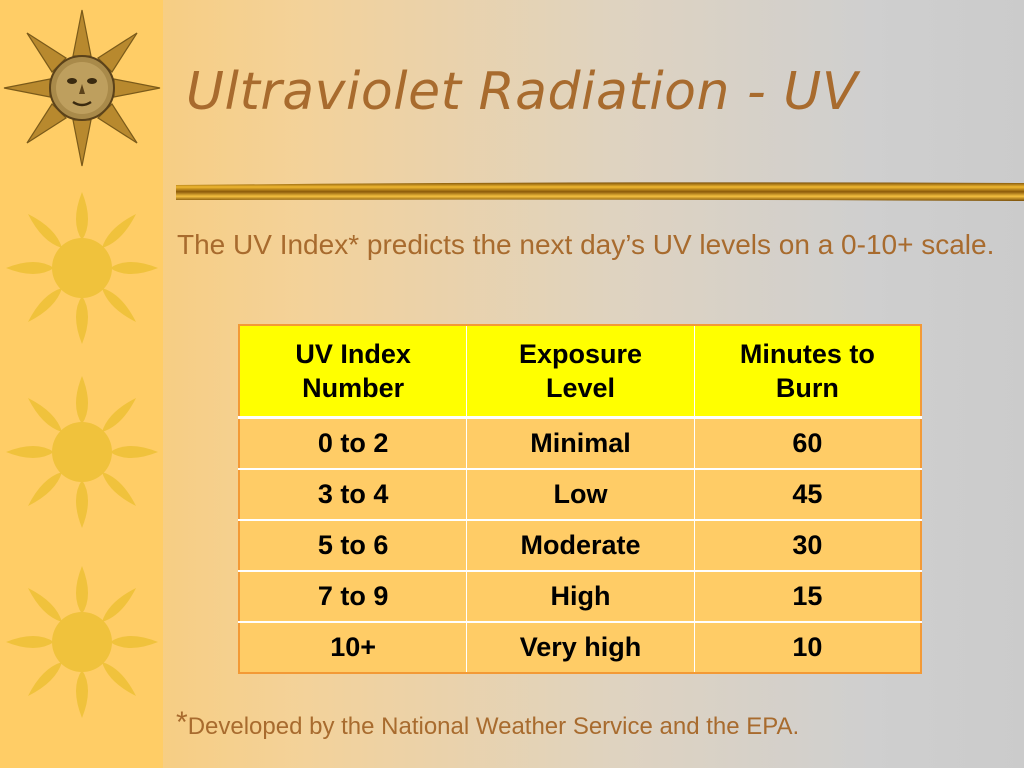  What do you see at coordinates (807, 647) in the screenshot?
I see `minutes-to-burn-cell: 10` at bounding box center [807, 647].